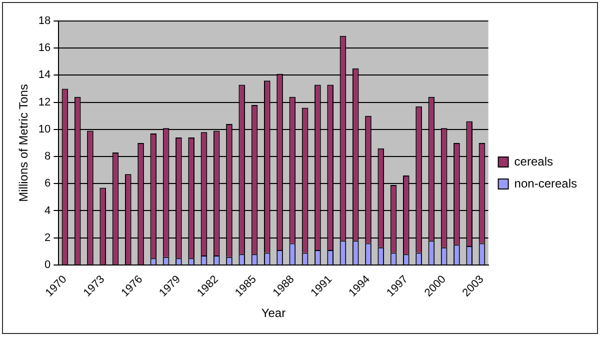 The image size is (600, 337). What do you see at coordinates (533, 161) in the screenshot?
I see `legend-label: cereals` at bounding box center [533, 161].